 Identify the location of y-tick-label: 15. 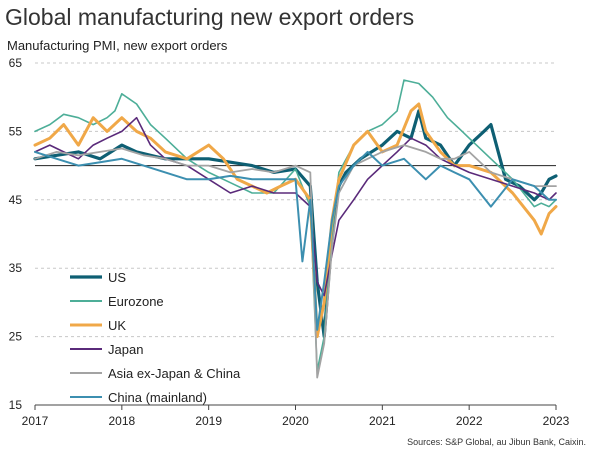
(16, 405).